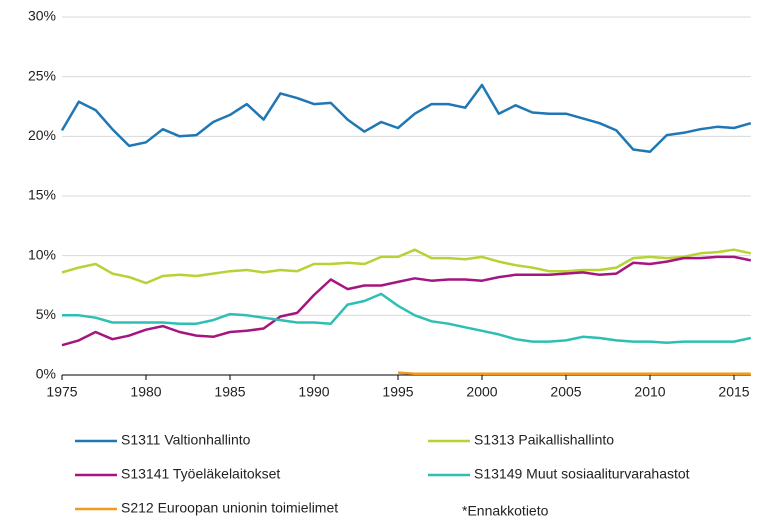 Image resolution: width=774 pixels, height=525 pixels. Describe the element at coordinates (42, 135) in the screenshot. I see `y-tick-label: 20%` at that location.